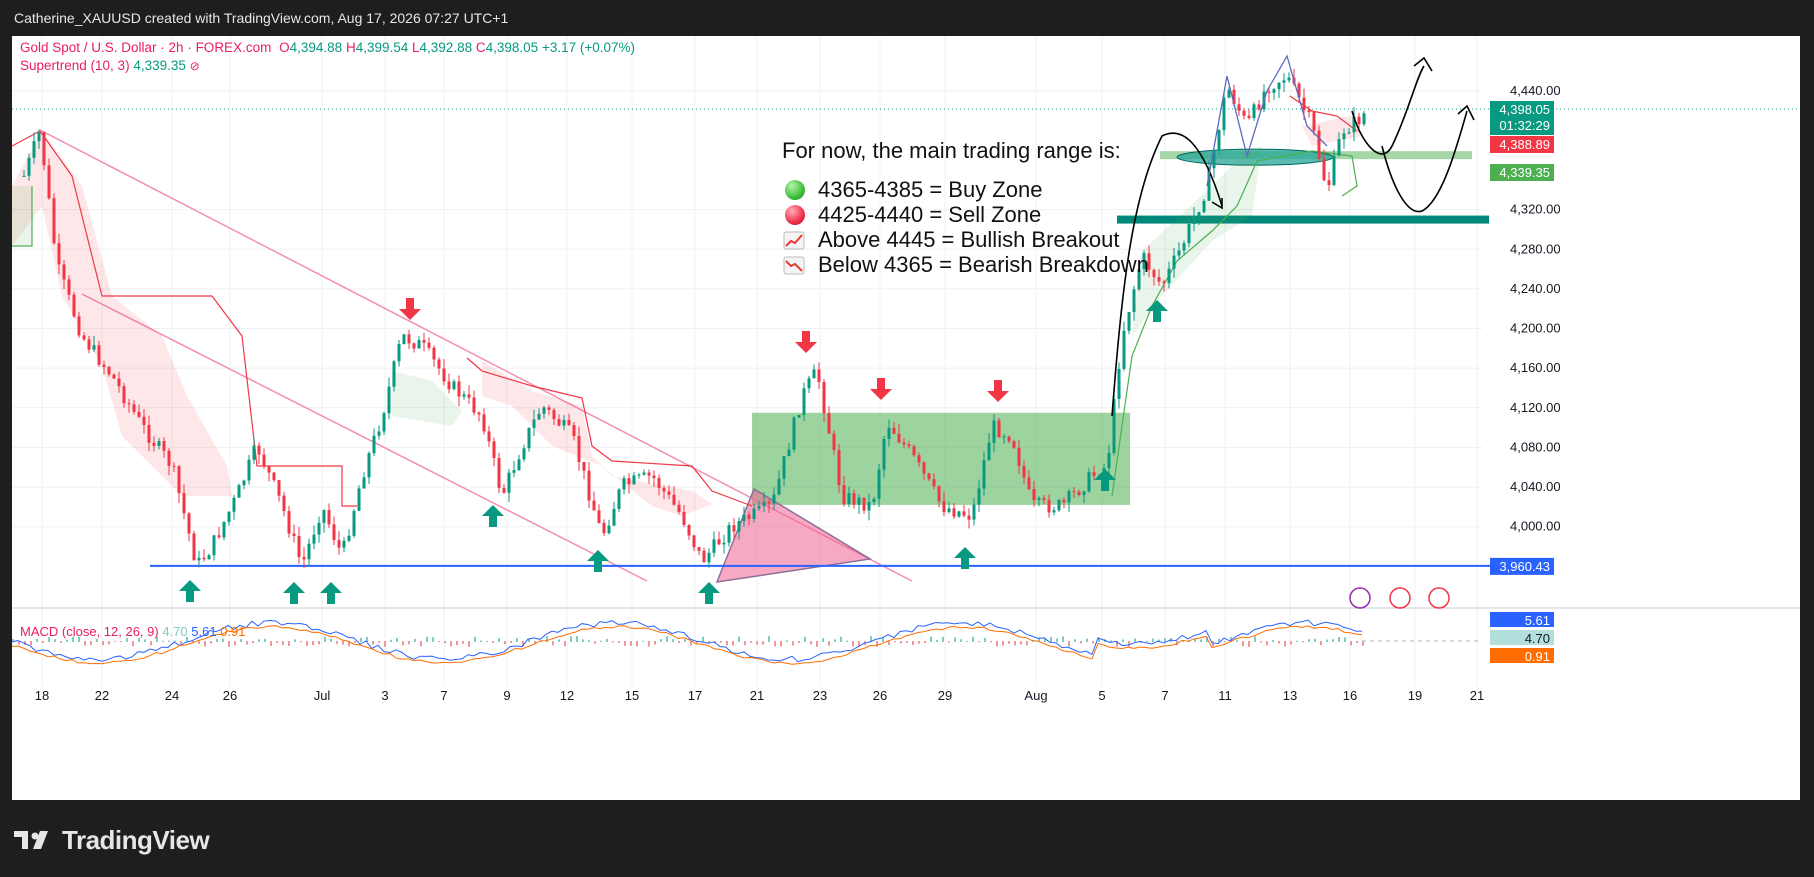  I want to click on macd-legend: MACD (close, 12, 26, 9) 4.70 5.61 0.91, so click(133, 631).